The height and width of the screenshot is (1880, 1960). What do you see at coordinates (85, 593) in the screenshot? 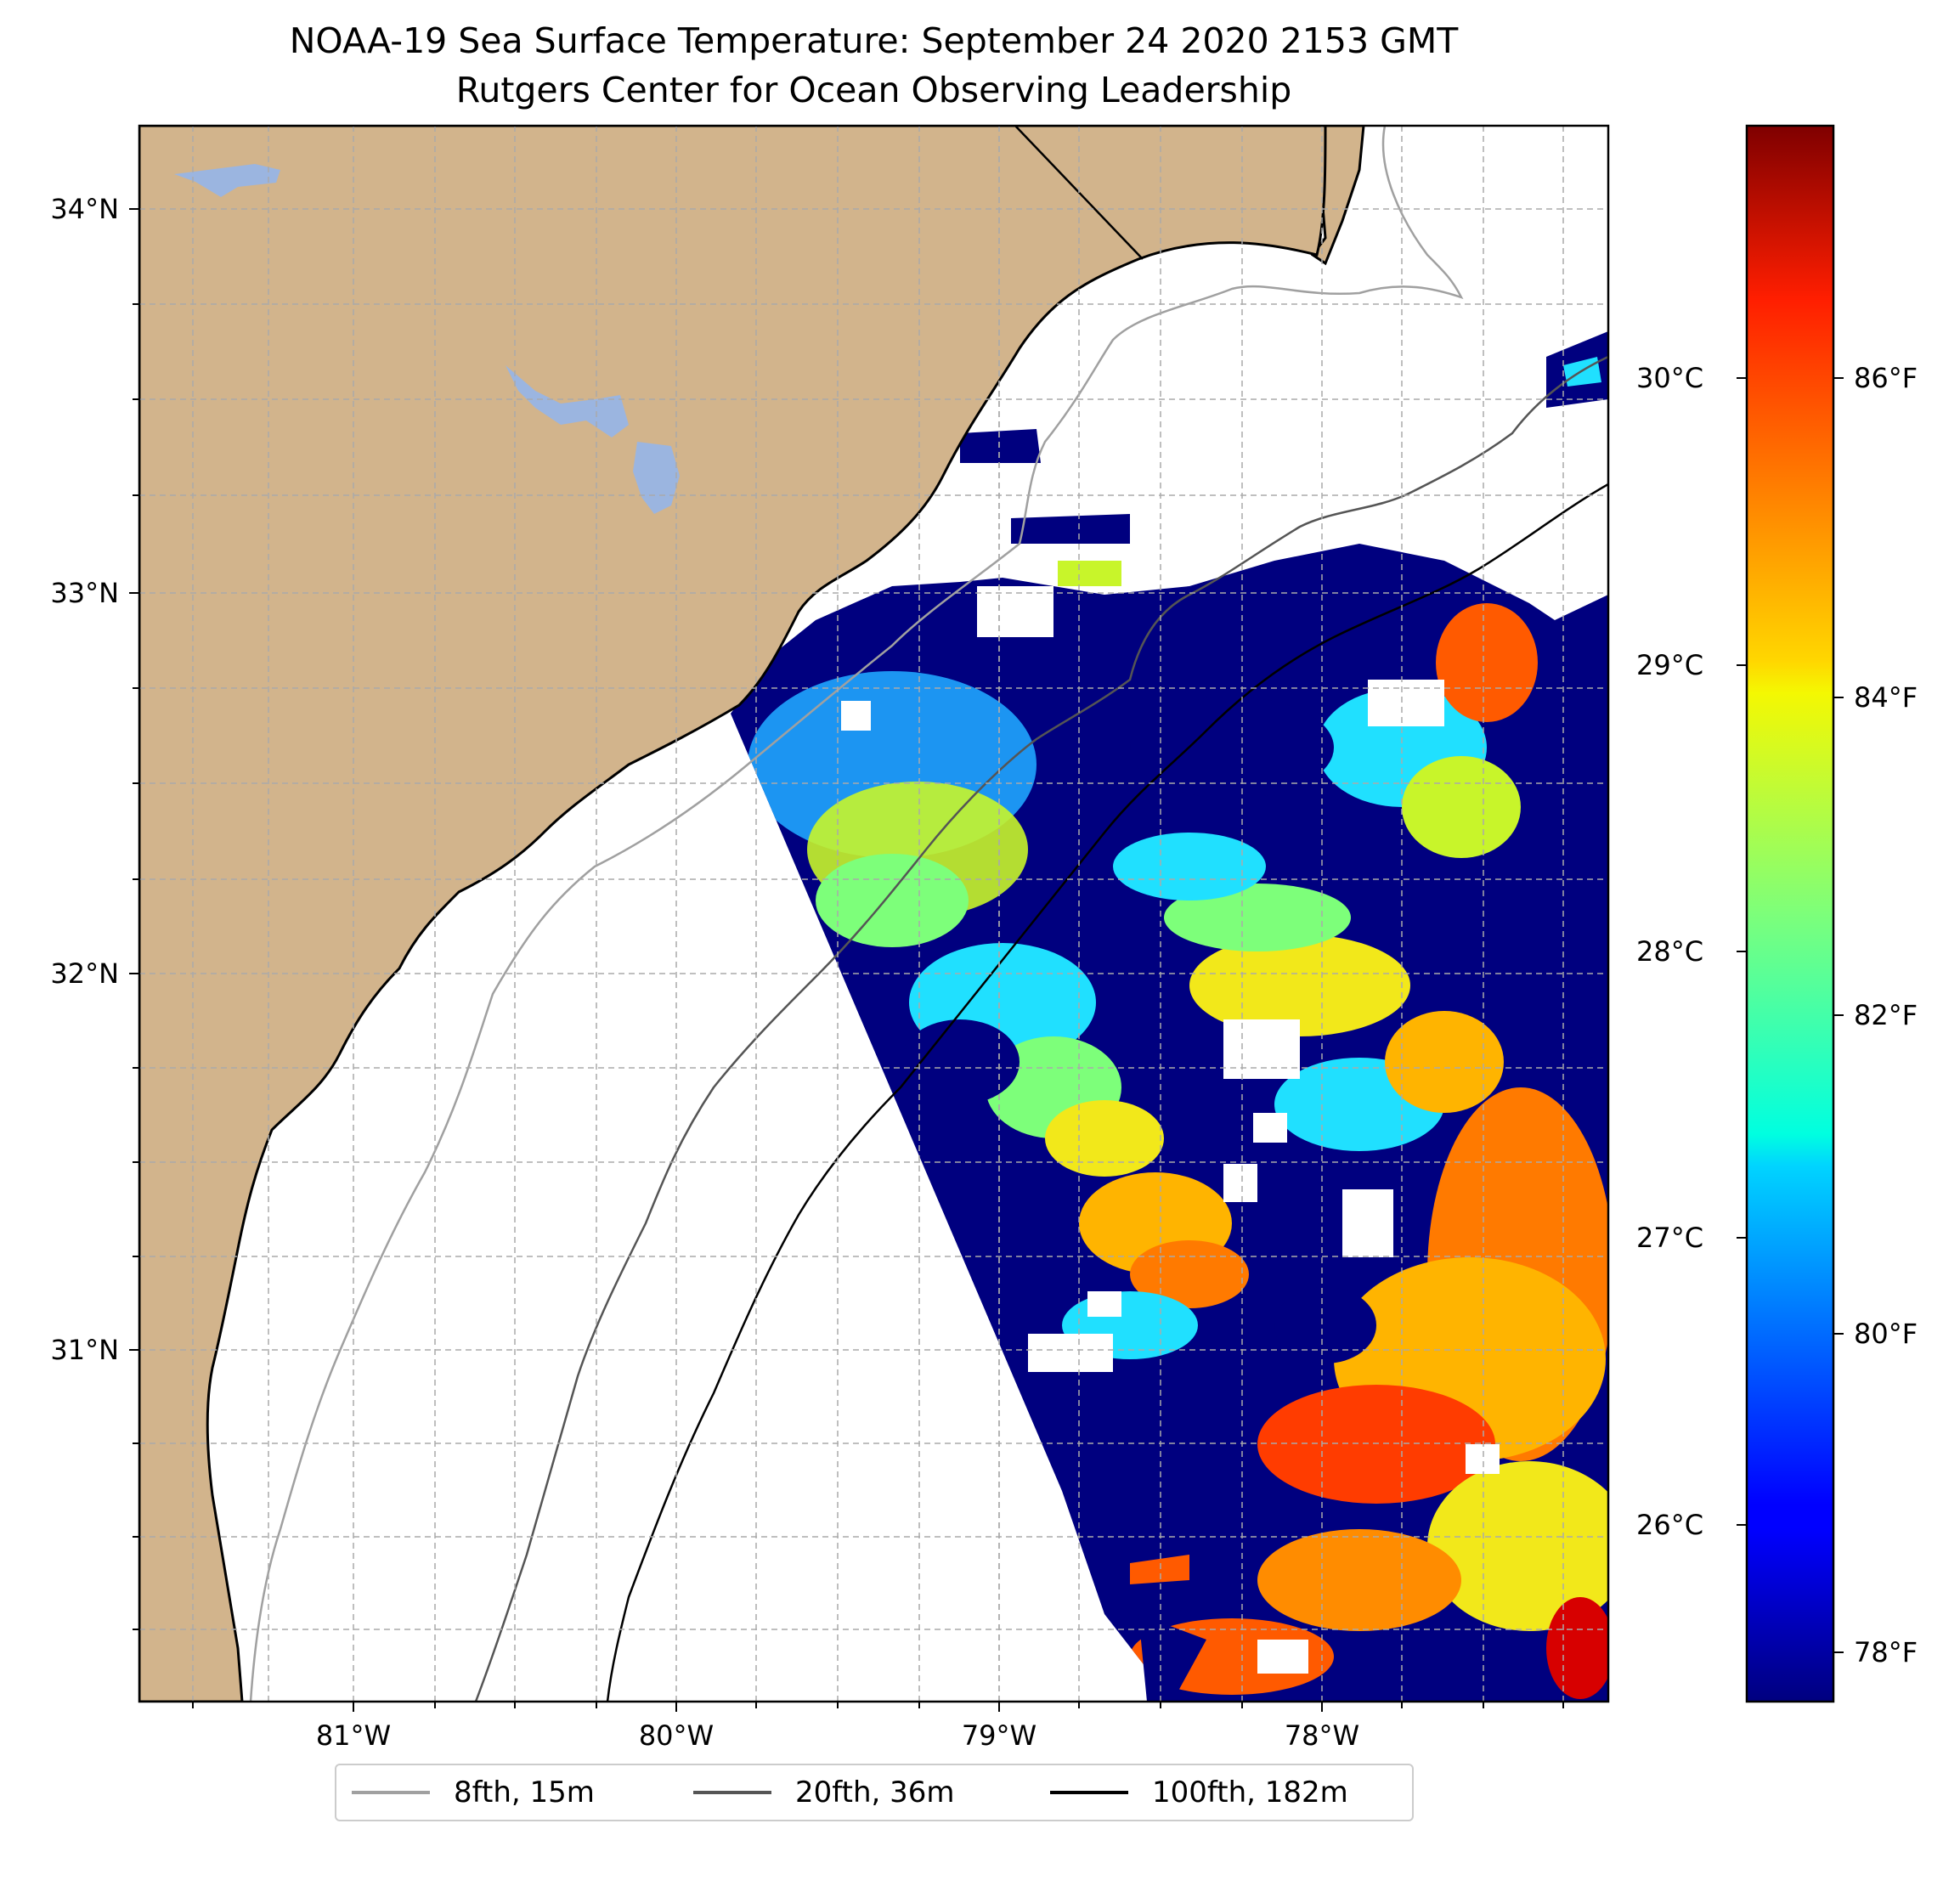
I see `lat-label-33: 33°N` at bounding box center [85, 593].